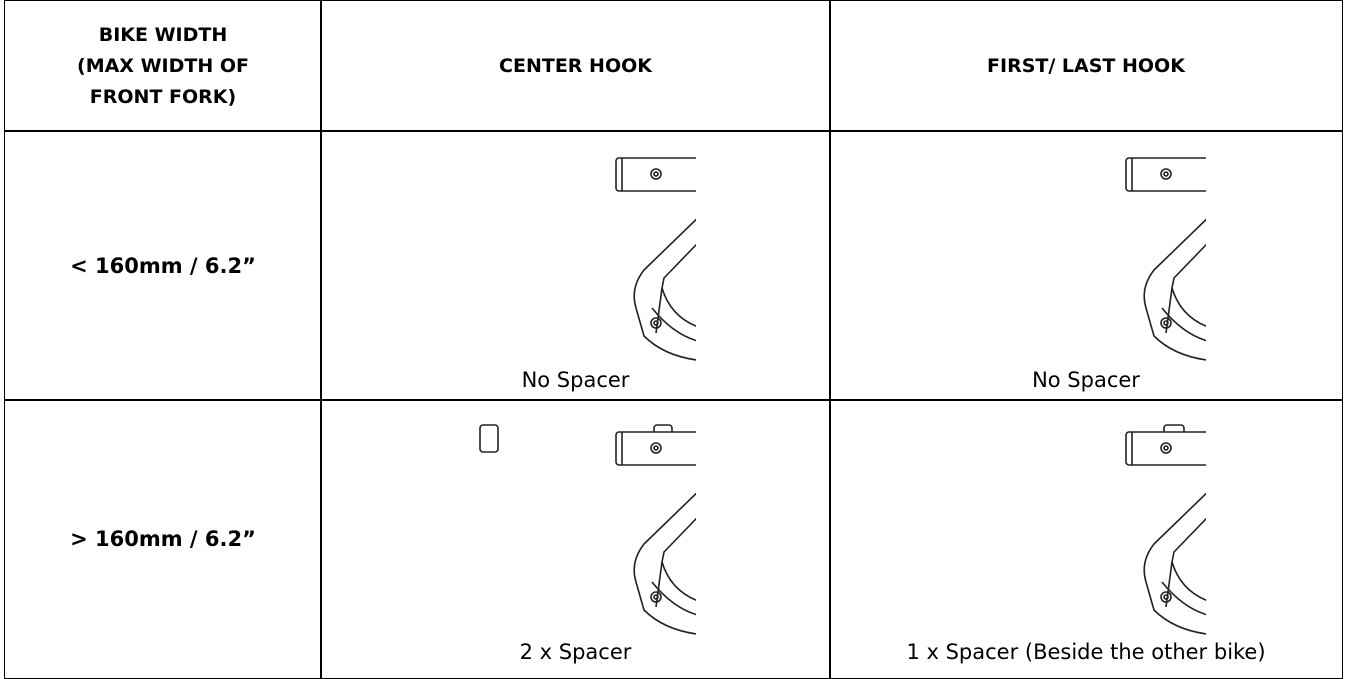  I want to click on header-cell: BIKE WIDTH (MAX WIDTH OF FRONT FORK), so click(163, 66).